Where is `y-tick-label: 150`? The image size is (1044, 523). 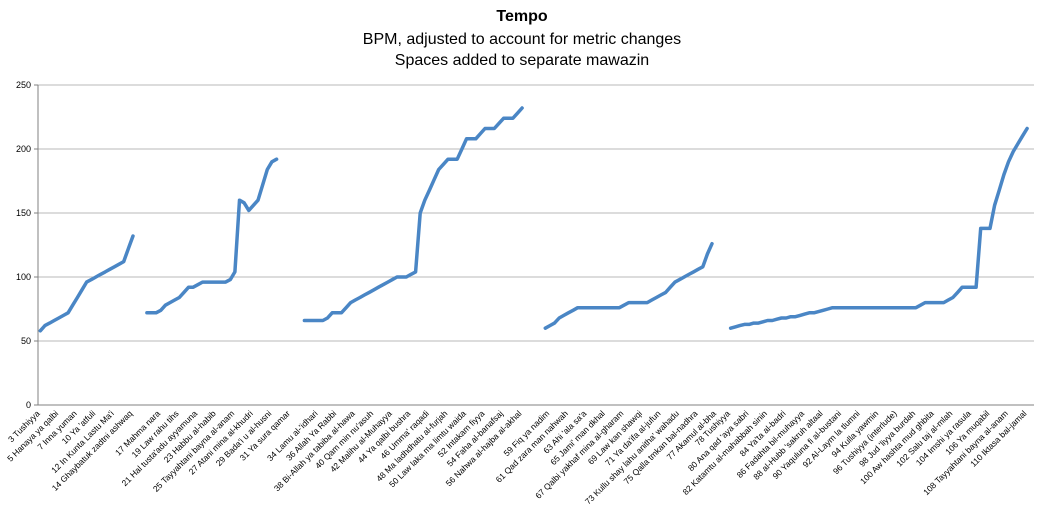
y-tick-label: 150 is located at coordinates (23, 213).